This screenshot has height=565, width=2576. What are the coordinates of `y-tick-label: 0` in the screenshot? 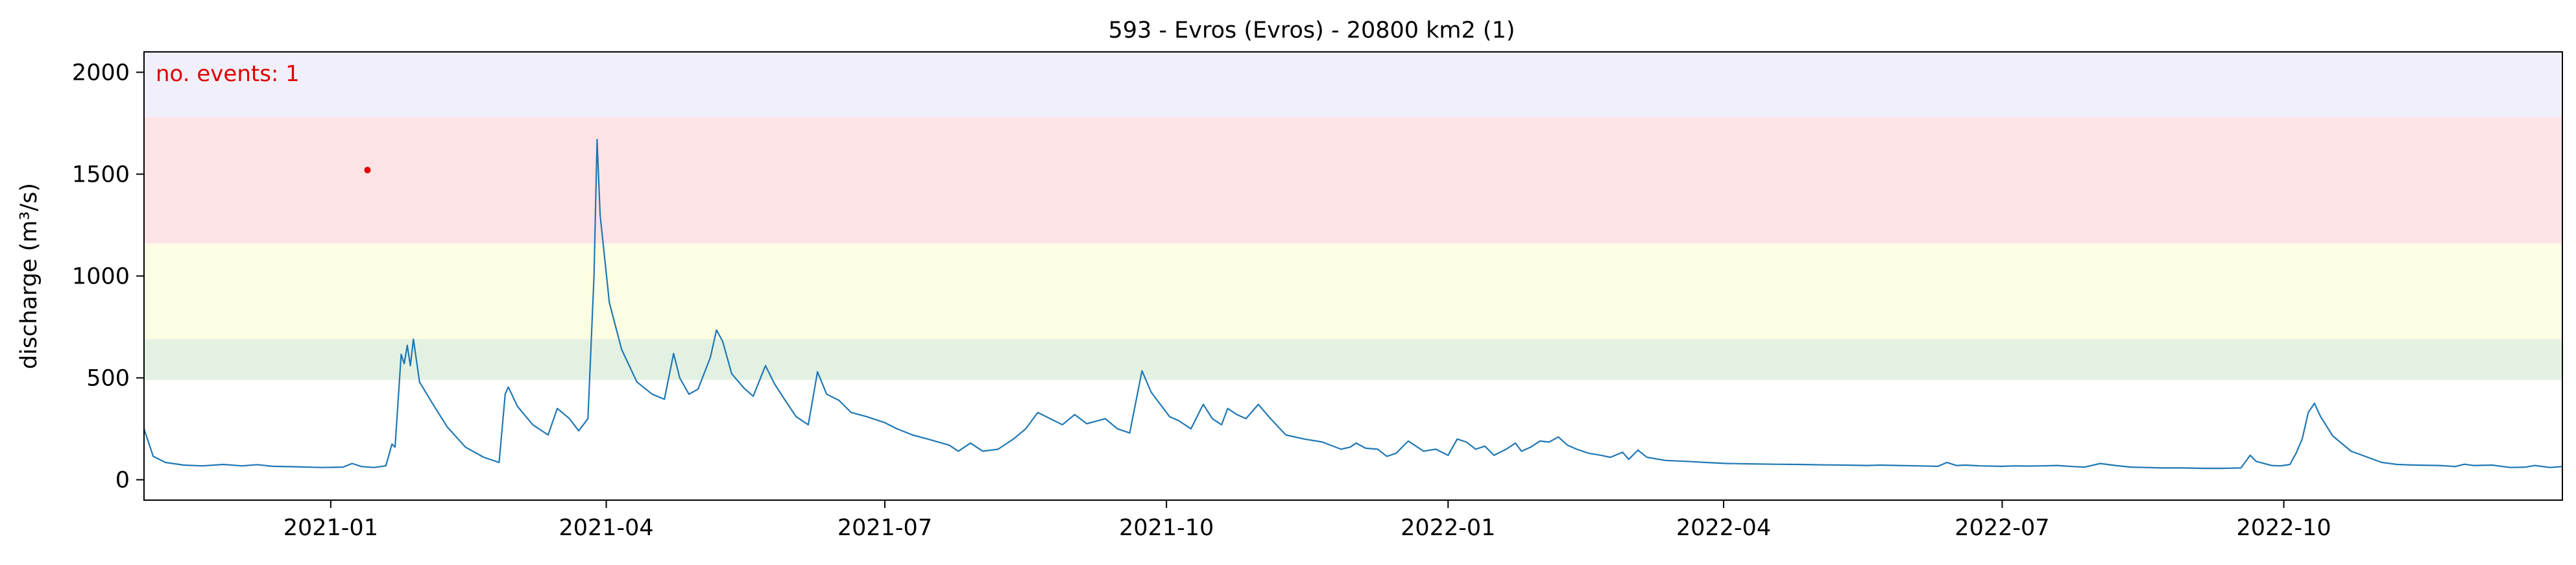 It's located at (122, 481).